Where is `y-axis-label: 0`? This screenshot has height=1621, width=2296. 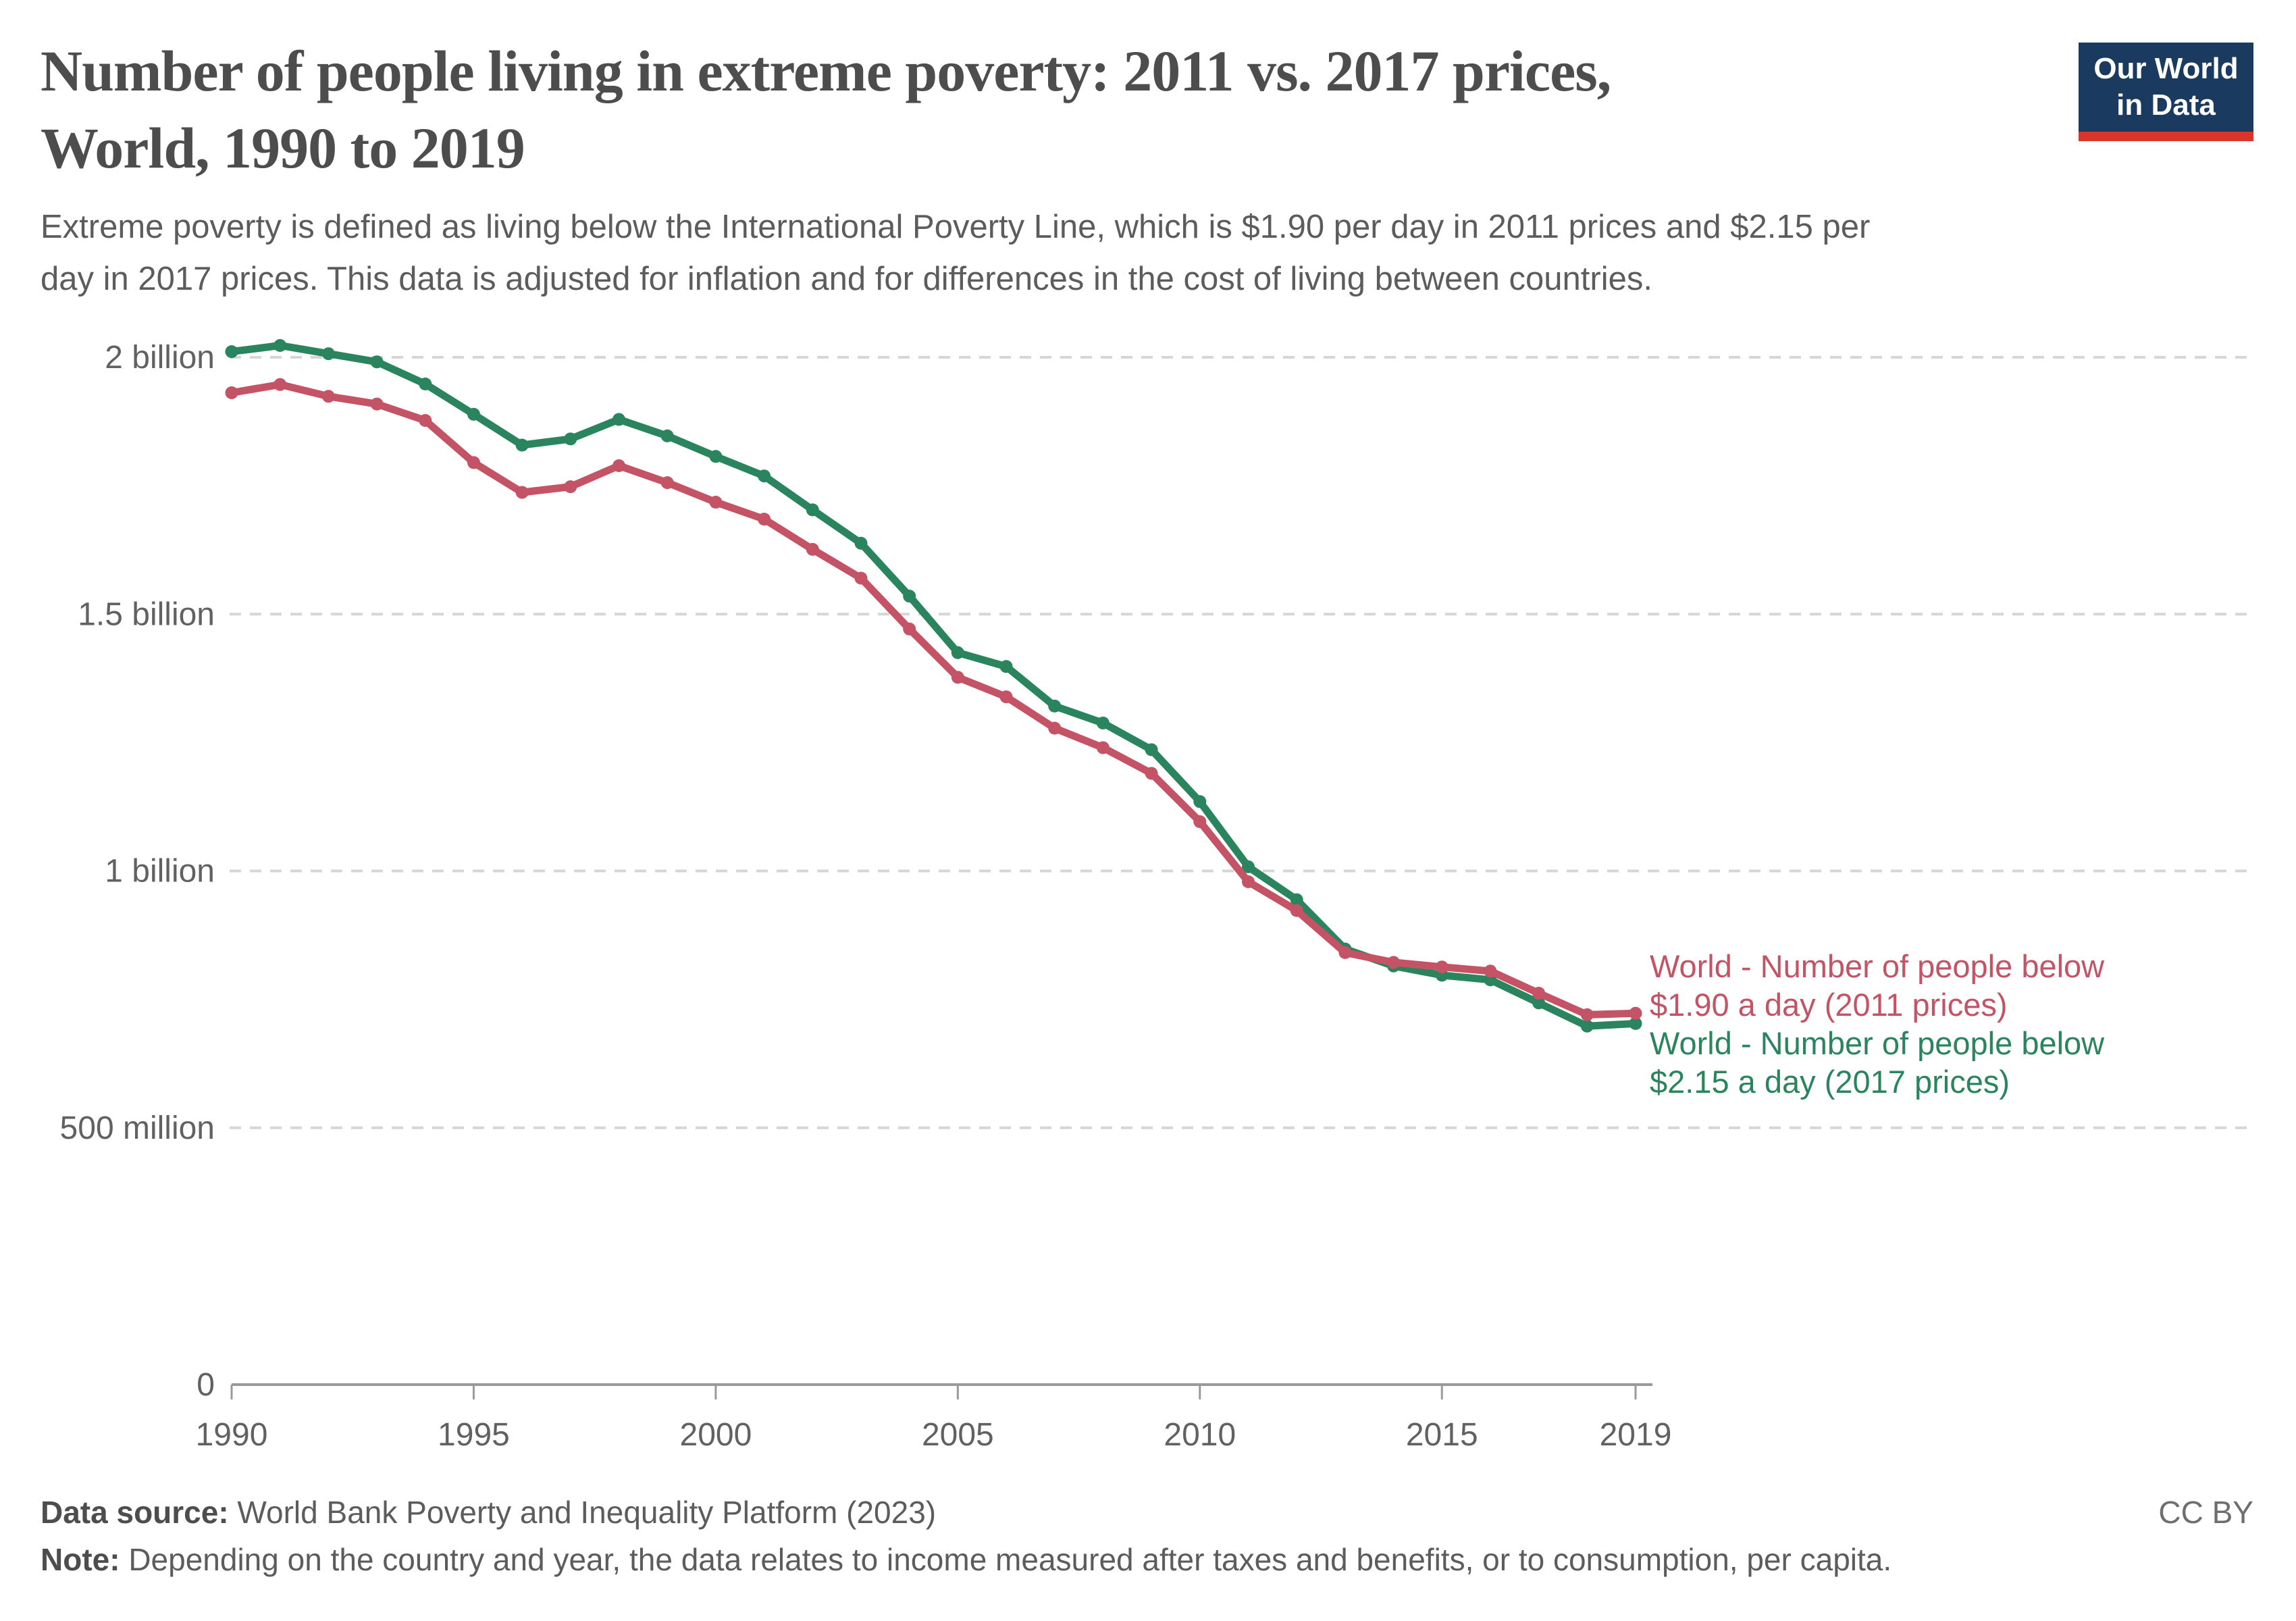
y-axis-label: 0 is located at coordinates (206, 1385).